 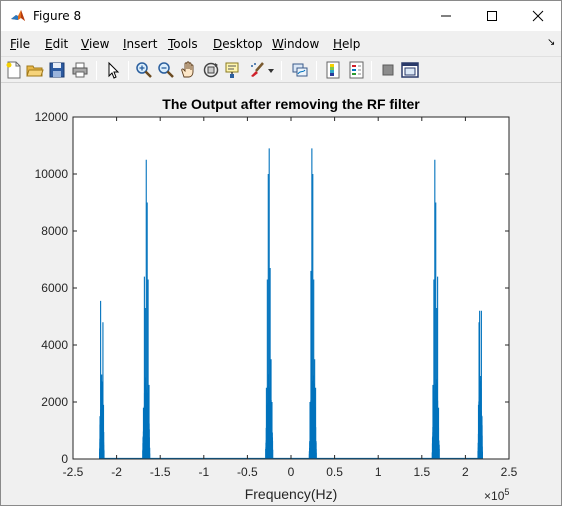 I want to click on x-tick-label: -2, so click(x=116, y=472).